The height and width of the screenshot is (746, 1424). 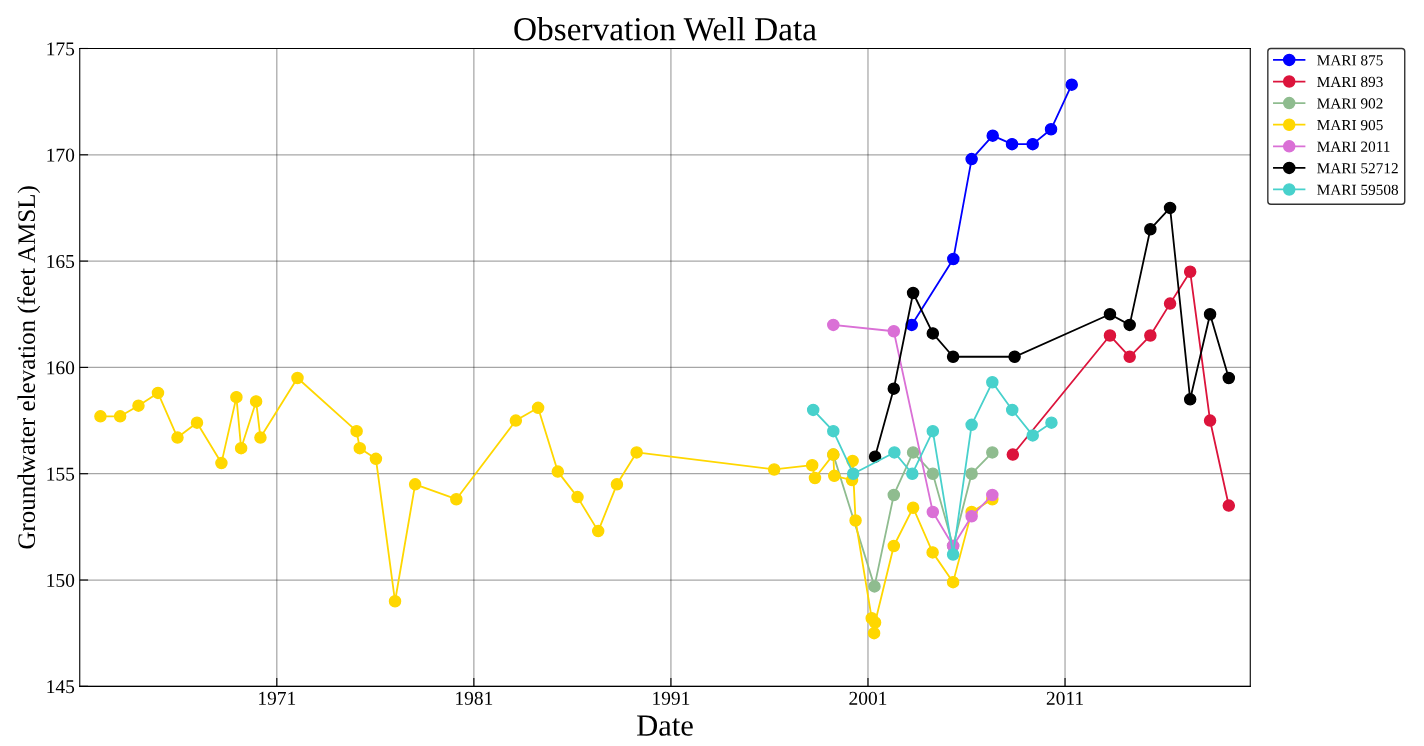 What do you see at coordinates (665, 725) in the screenshot?
I see `x-axis-title: Date` at bounding box center [665, 725].